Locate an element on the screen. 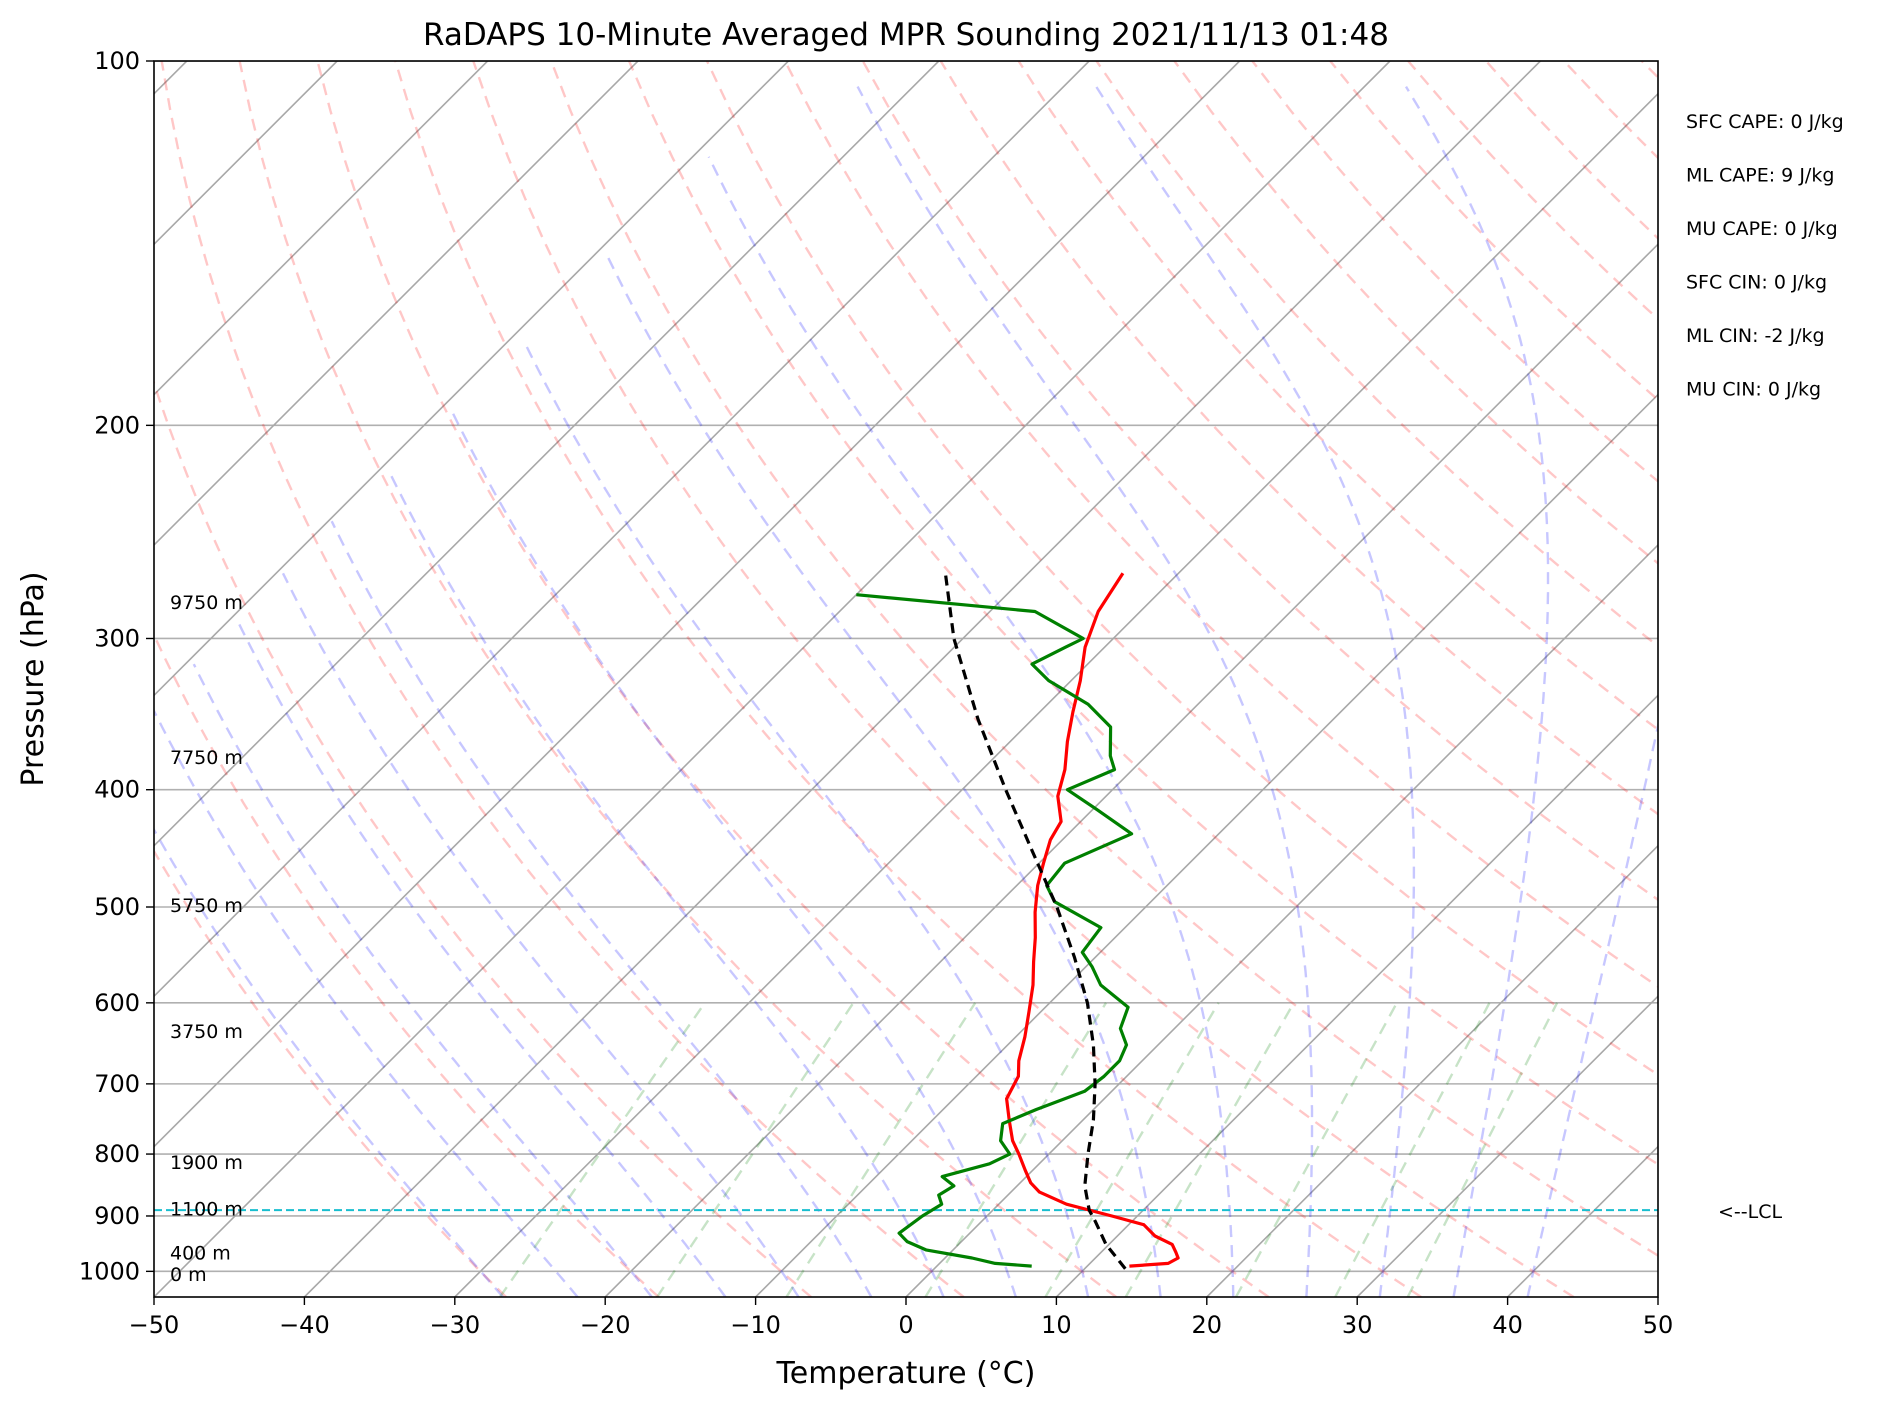 The image size is (1882, 1406). x-tick-label-5: 0 is located at coordinates (905, 1325).